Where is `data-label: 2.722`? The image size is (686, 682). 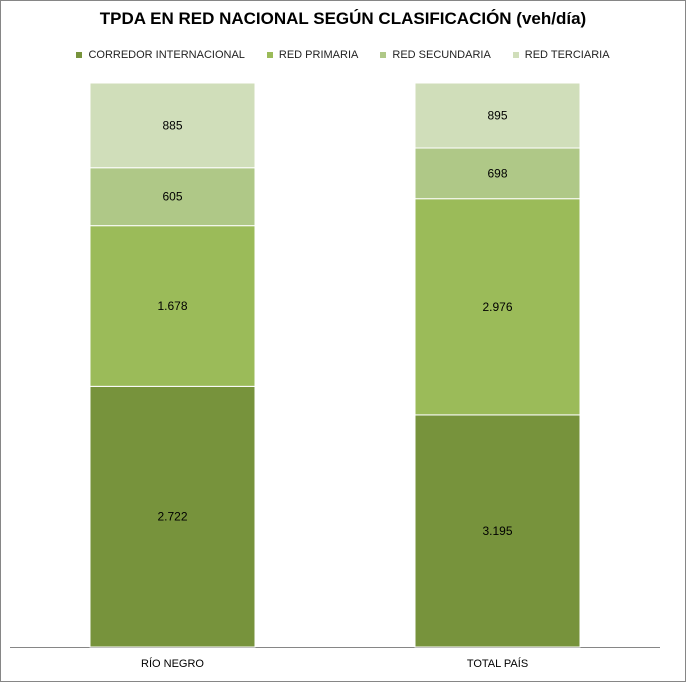 data-label: 2.722 is located at coordinates (172, 517).